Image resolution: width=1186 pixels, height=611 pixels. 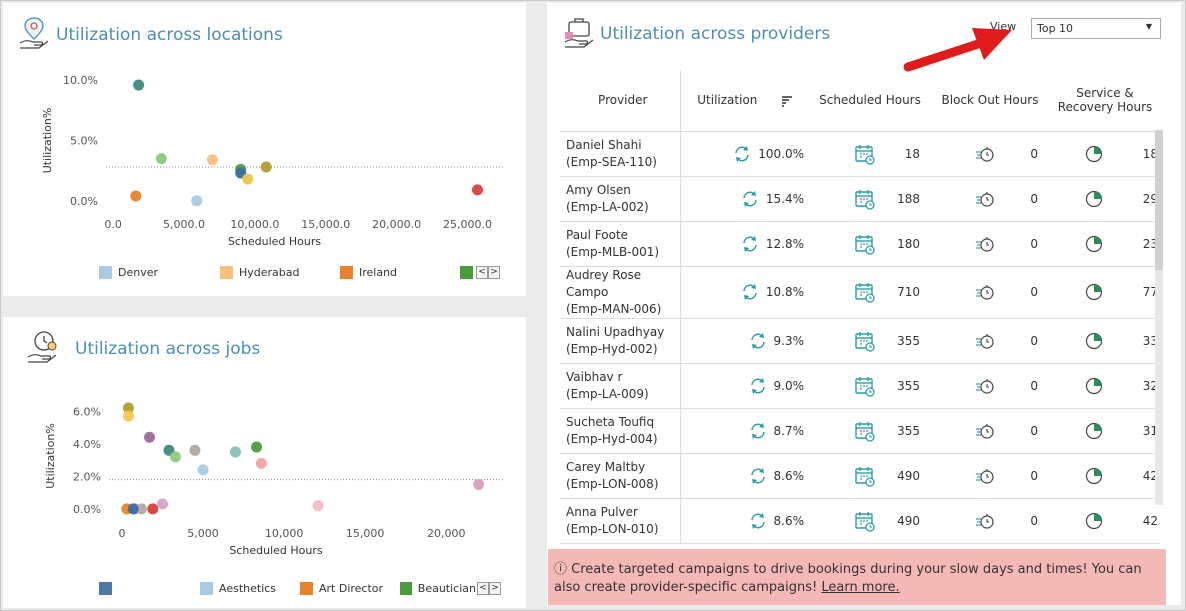 What do you see at coordinates (781, 153) in the screenshot?
I see `utilization-value: 100.0%` at bounding box center [781, 153].